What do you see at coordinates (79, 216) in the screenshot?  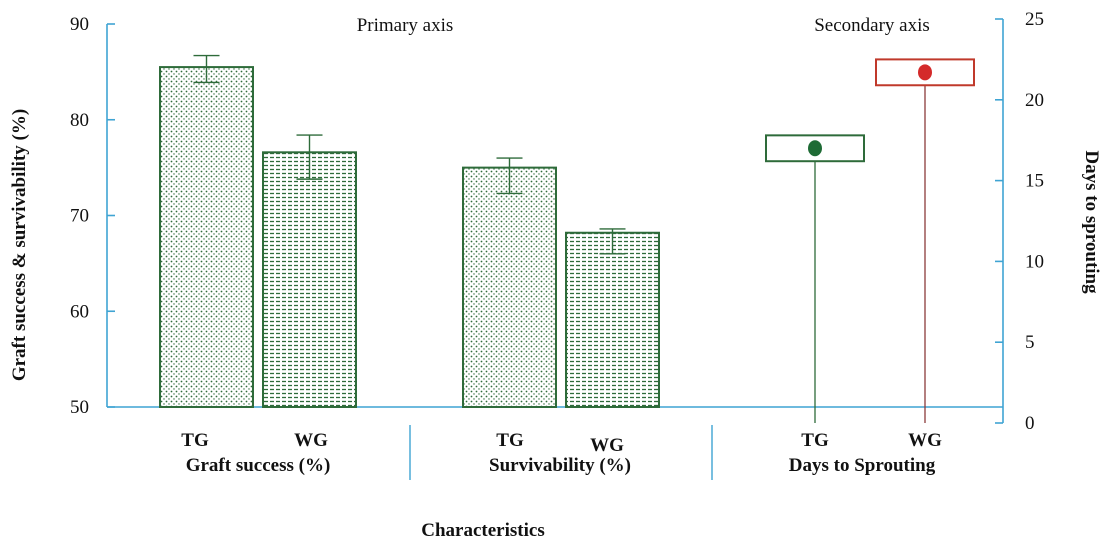 I see `y-tick-label-left: 70` at bounding box center [79, 216].